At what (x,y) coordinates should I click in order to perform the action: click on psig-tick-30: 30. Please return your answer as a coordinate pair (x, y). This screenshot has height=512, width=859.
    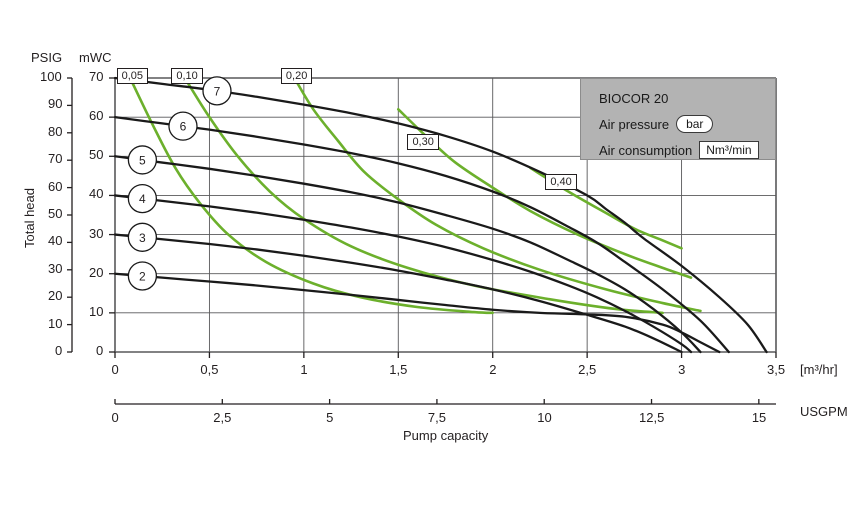
    Looking at the image, I should click on (55, 268).